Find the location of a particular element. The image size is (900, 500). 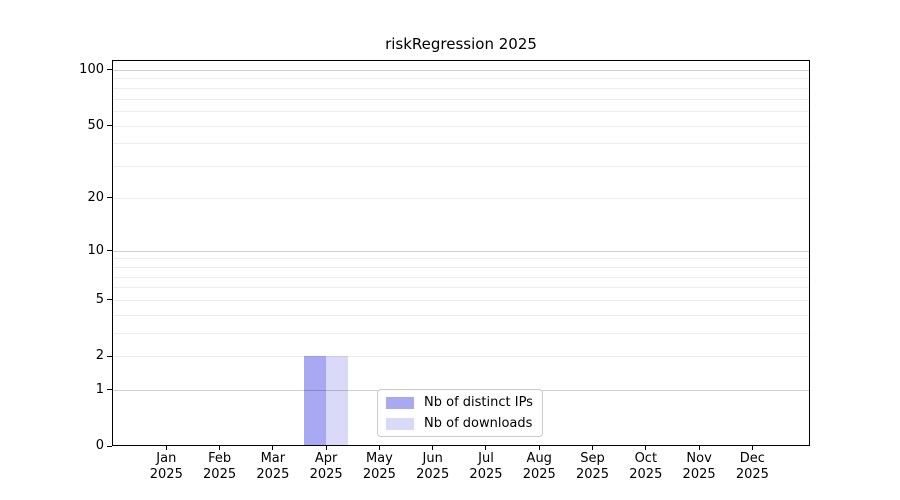

chart-title: riskRegression 2025 is located at coordinates (461, 44).